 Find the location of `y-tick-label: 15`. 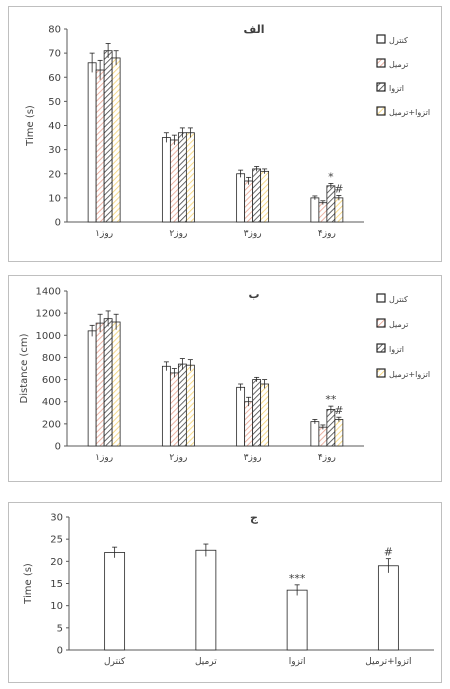

y-tick-label: 15 is located at coordinates (56, 584).